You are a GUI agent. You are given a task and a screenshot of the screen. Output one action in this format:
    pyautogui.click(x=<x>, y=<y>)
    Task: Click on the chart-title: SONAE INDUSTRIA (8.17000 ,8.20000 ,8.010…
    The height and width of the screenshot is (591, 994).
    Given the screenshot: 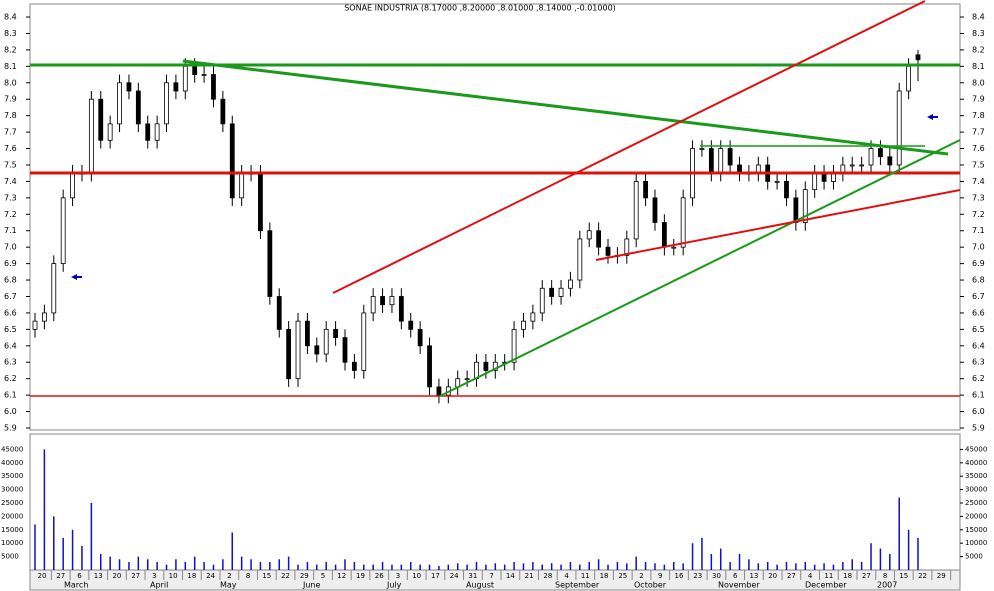 What is the action you would take?
    pyautogui.click(x=480, y=8)
    